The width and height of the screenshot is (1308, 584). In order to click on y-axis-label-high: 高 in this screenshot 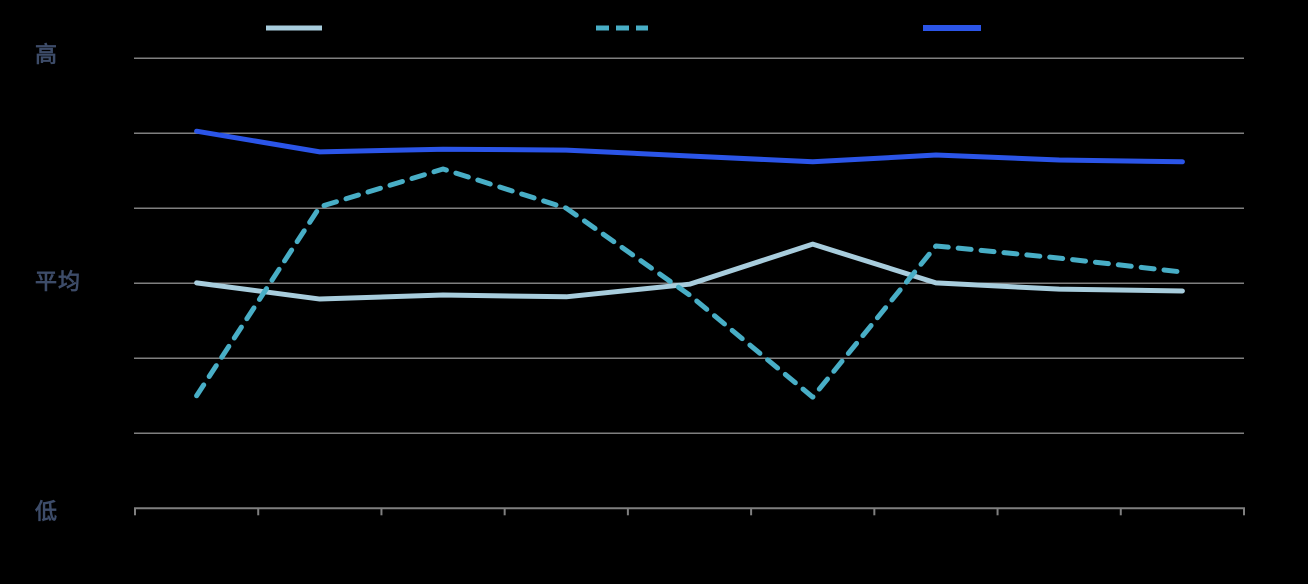, I will do `click(47, 54)`.